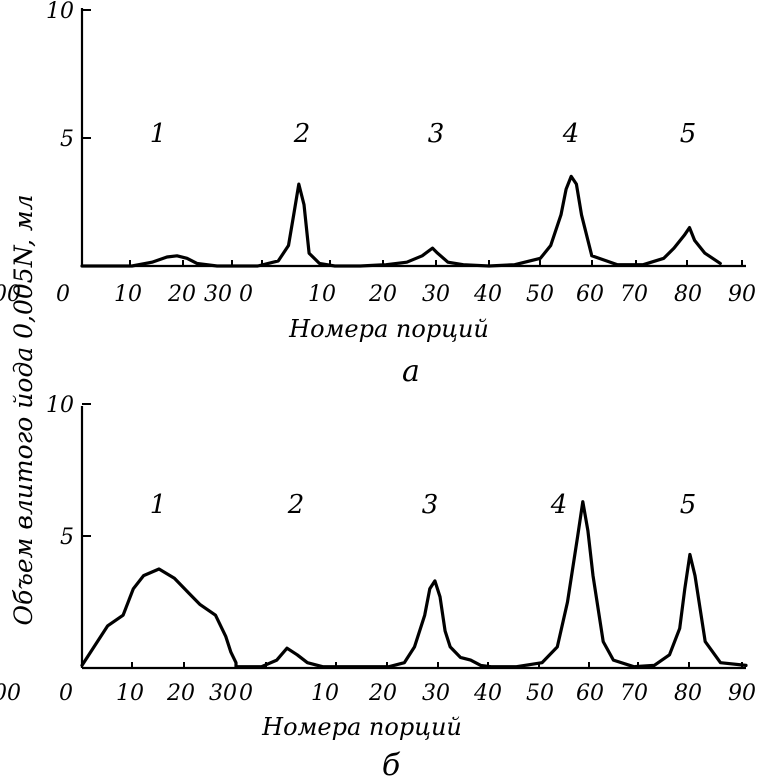  What do you see at coordinates (23, 409) in the screenshot?
I see `y-axis-label: Объем влитого йода 0,005N, мл` at bounding box center [23, 409].